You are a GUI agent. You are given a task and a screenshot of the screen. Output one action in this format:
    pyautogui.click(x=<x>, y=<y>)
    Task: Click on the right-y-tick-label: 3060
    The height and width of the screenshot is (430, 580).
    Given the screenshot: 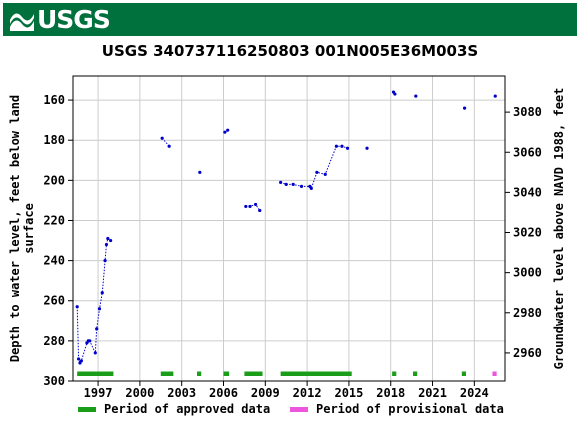 What is the action you would take?
    pyautogui.click(x=527, y=152)
    